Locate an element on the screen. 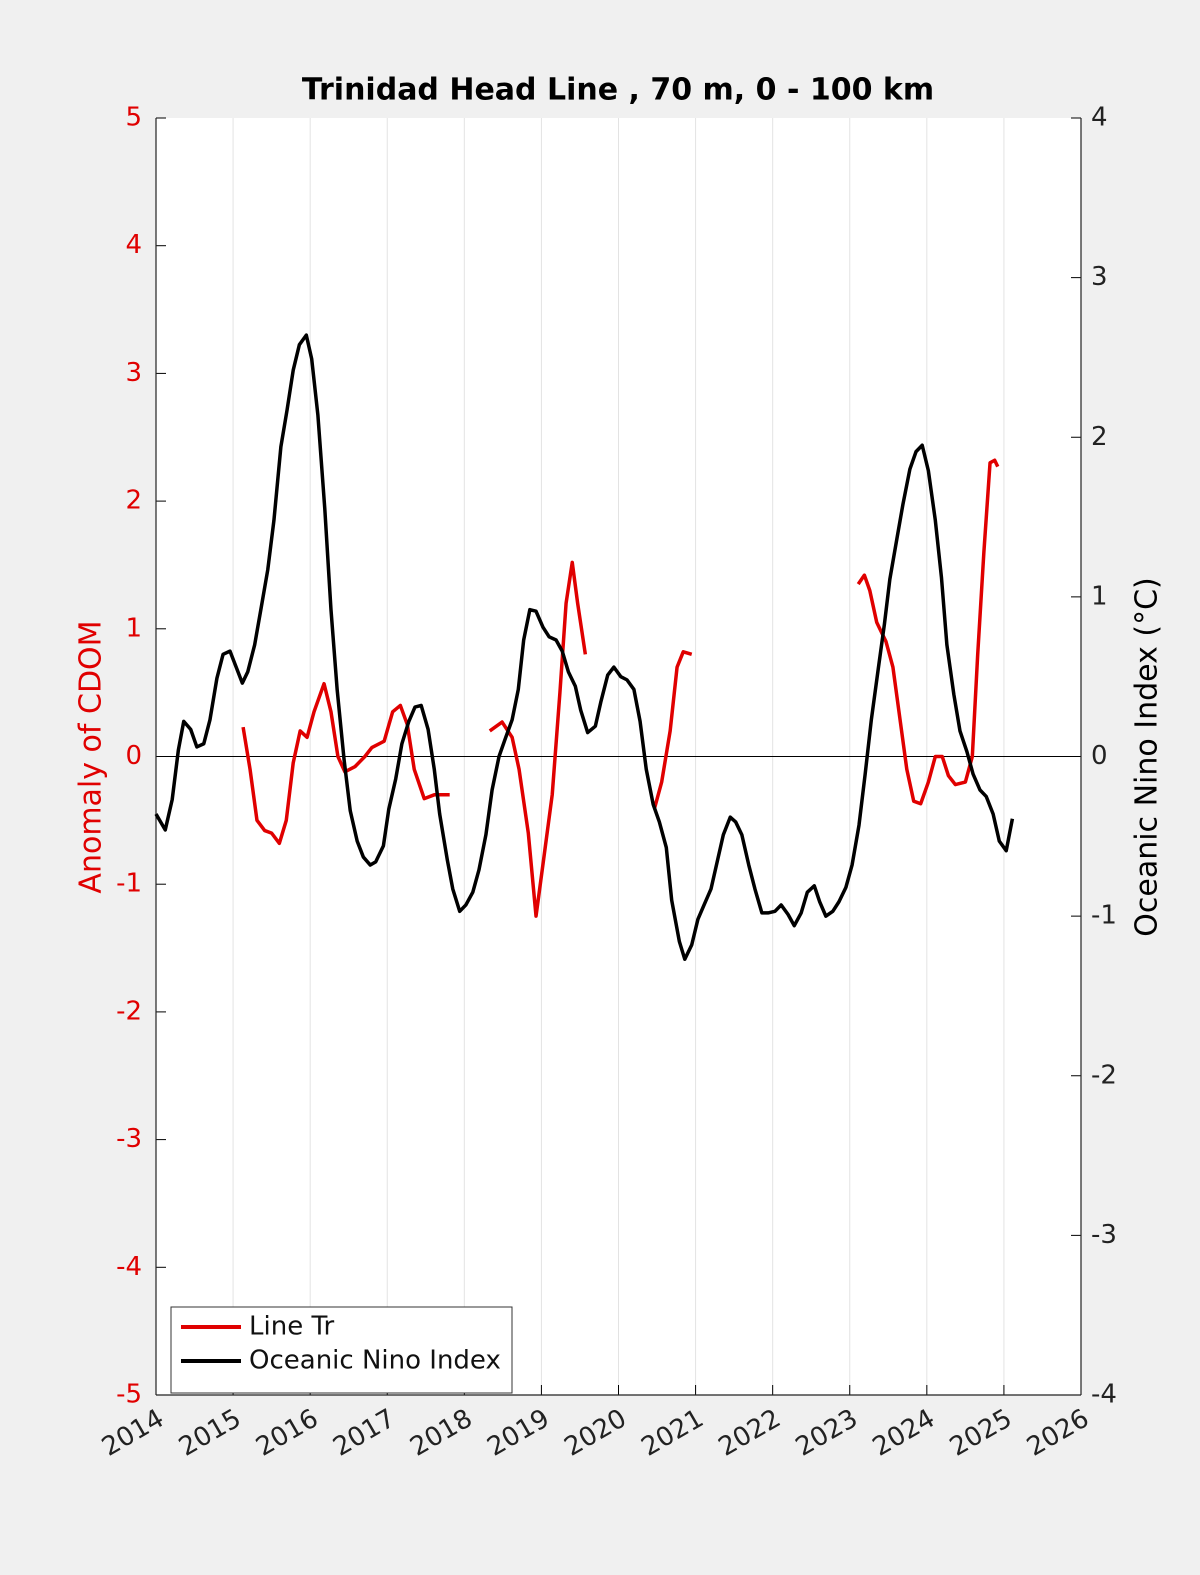 This screenshot has height=1575, width=1200. y-tick-label: -3 is located at coordinates (129, 1139).